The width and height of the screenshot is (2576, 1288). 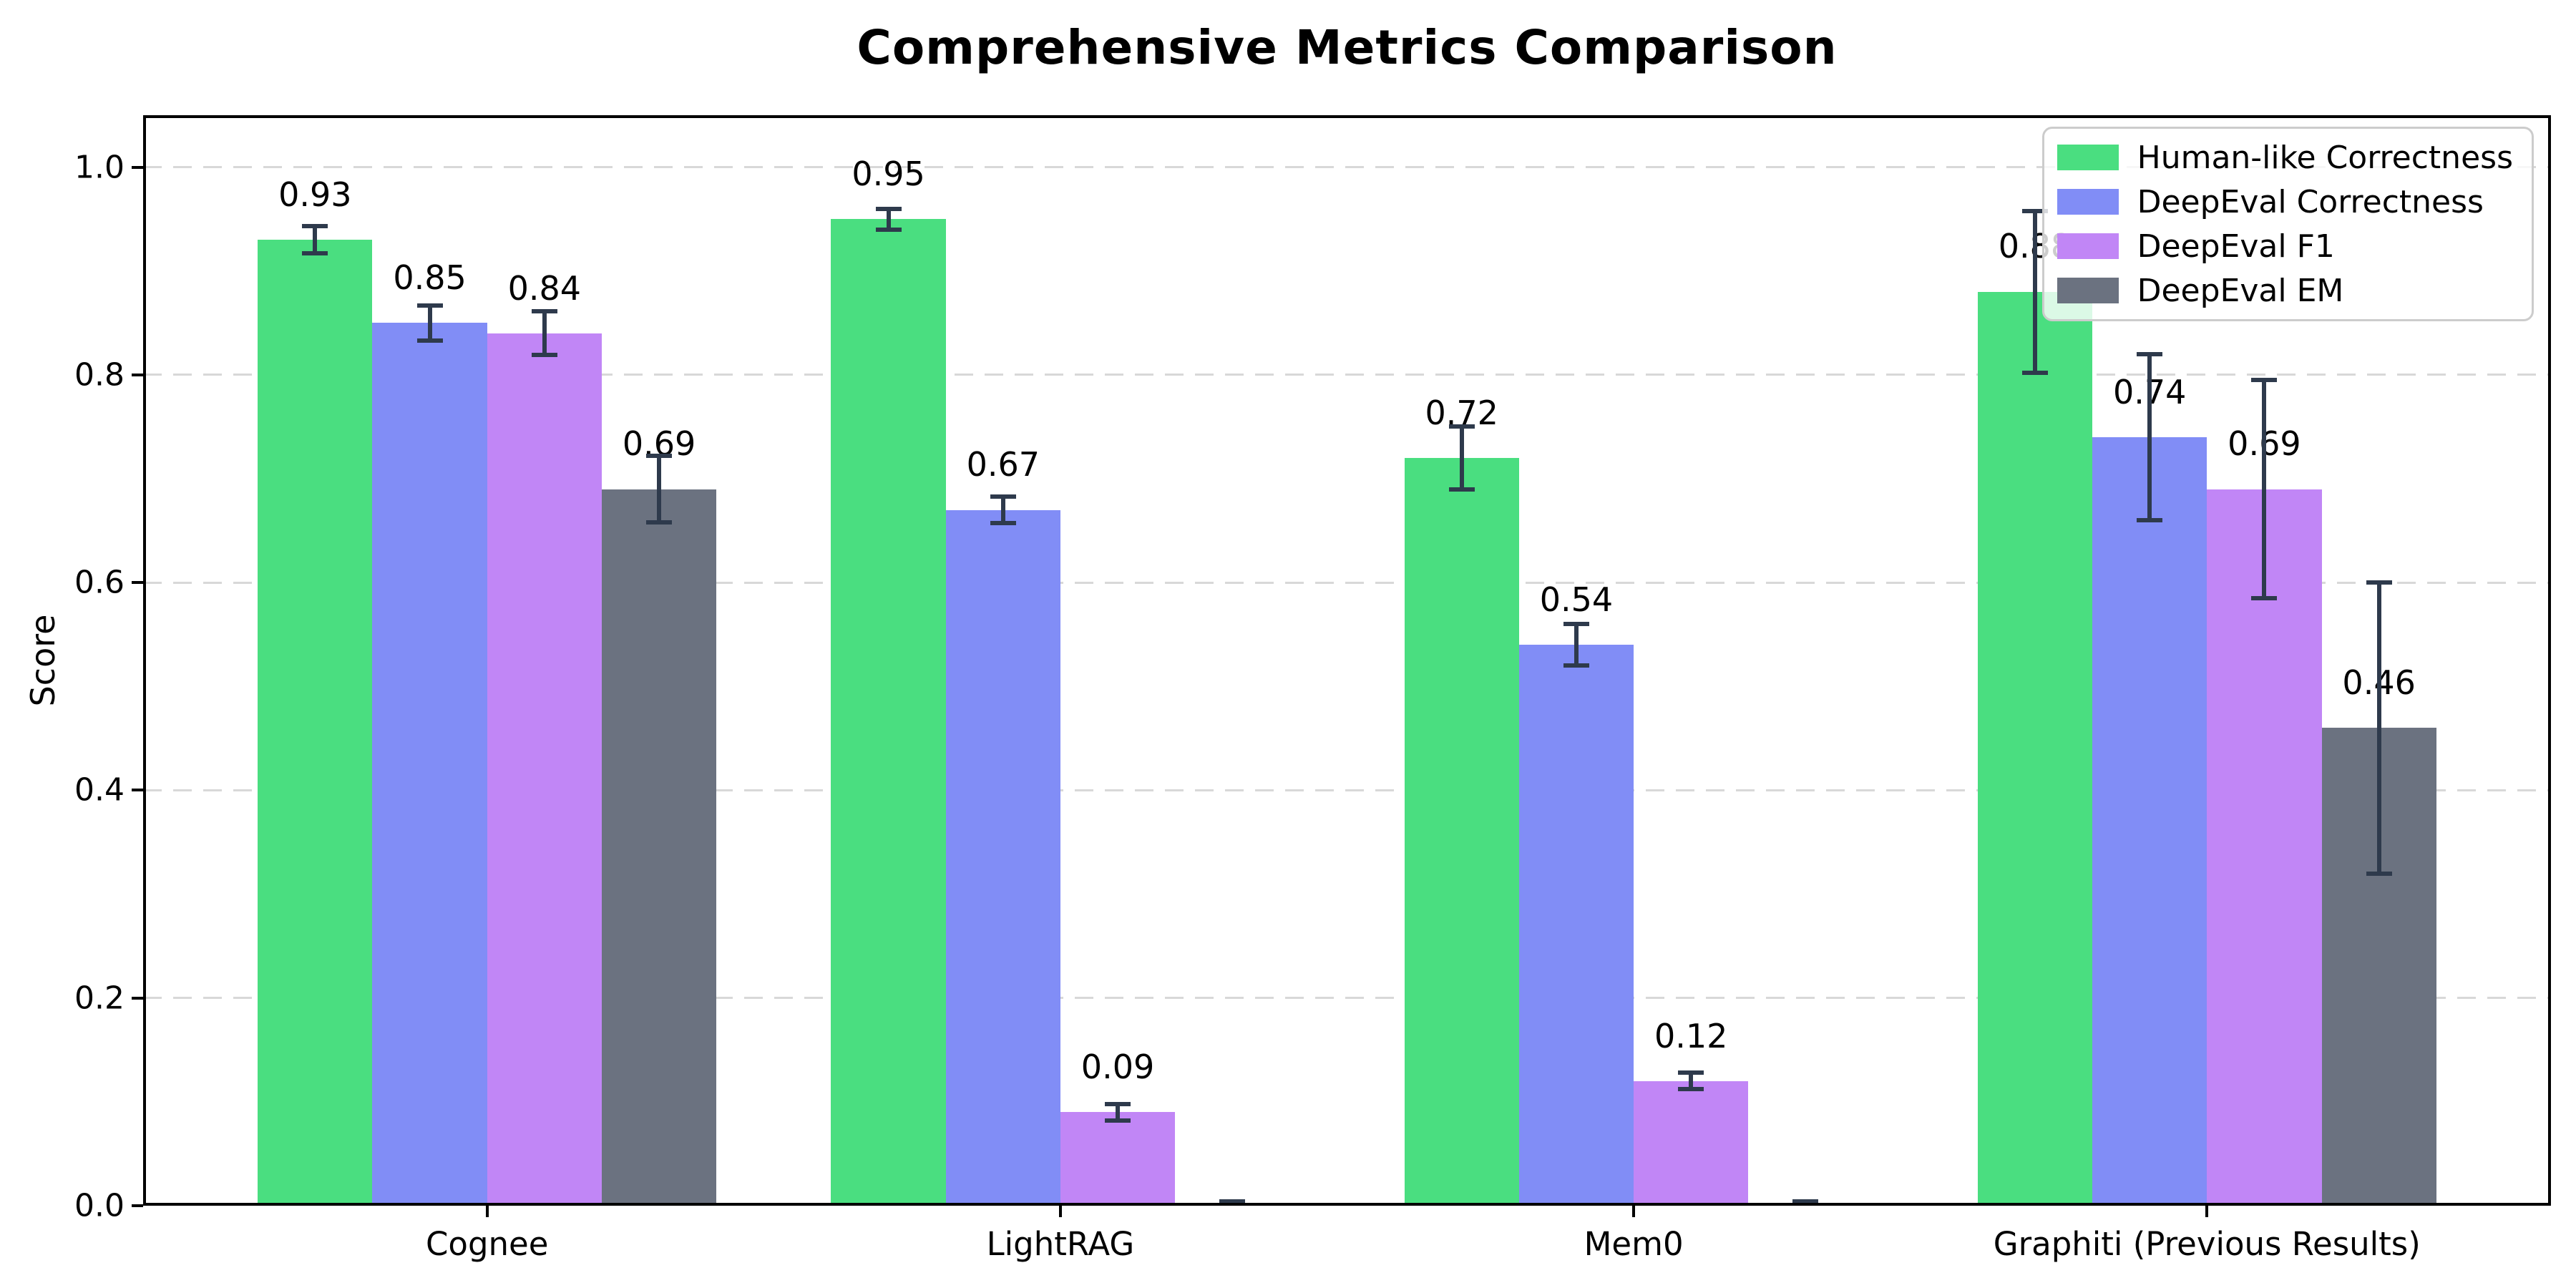 I want to click on bar-value-label: 0.12, so click(x=1691, y=1035).